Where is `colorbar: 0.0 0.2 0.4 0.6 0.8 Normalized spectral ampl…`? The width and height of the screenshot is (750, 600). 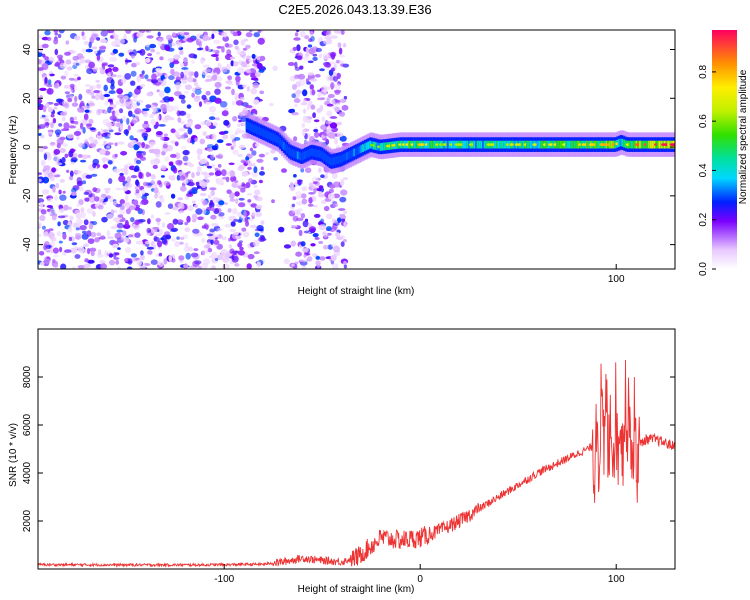 colorbar: 0.0 0.2 0.4 0.6 0.8 Normalized spectral ampl… is located at coordinates (723, 153).